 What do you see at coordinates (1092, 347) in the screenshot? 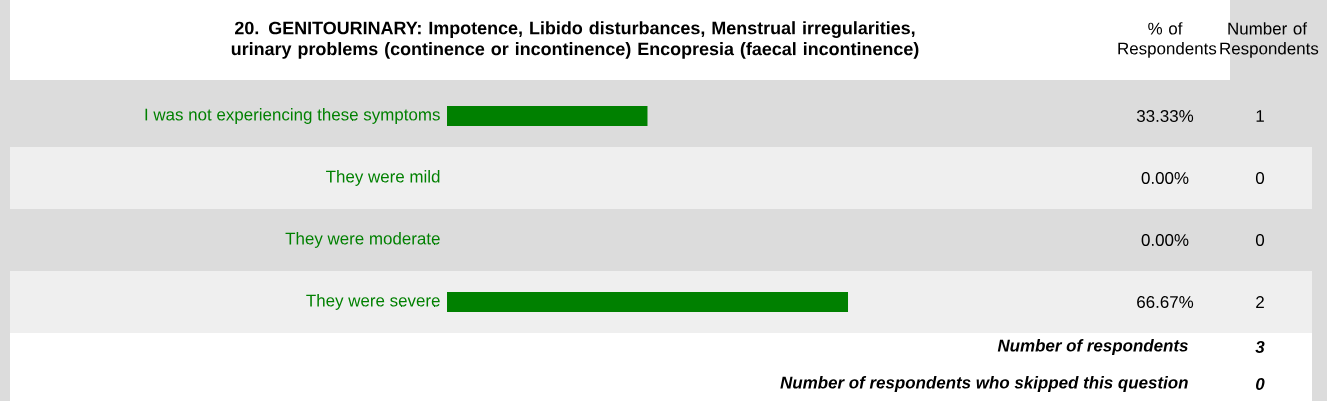
I see `text: Number of respondents` at bounding box center [1092, 347].